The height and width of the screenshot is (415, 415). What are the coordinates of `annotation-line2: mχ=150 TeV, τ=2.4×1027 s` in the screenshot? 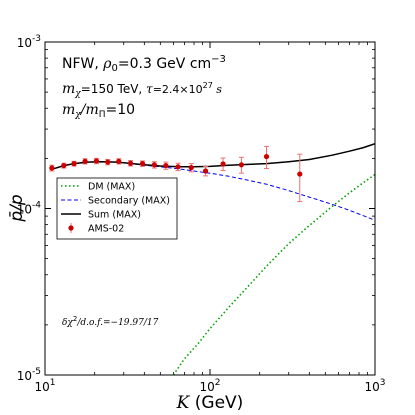 It's located at (142, 90).